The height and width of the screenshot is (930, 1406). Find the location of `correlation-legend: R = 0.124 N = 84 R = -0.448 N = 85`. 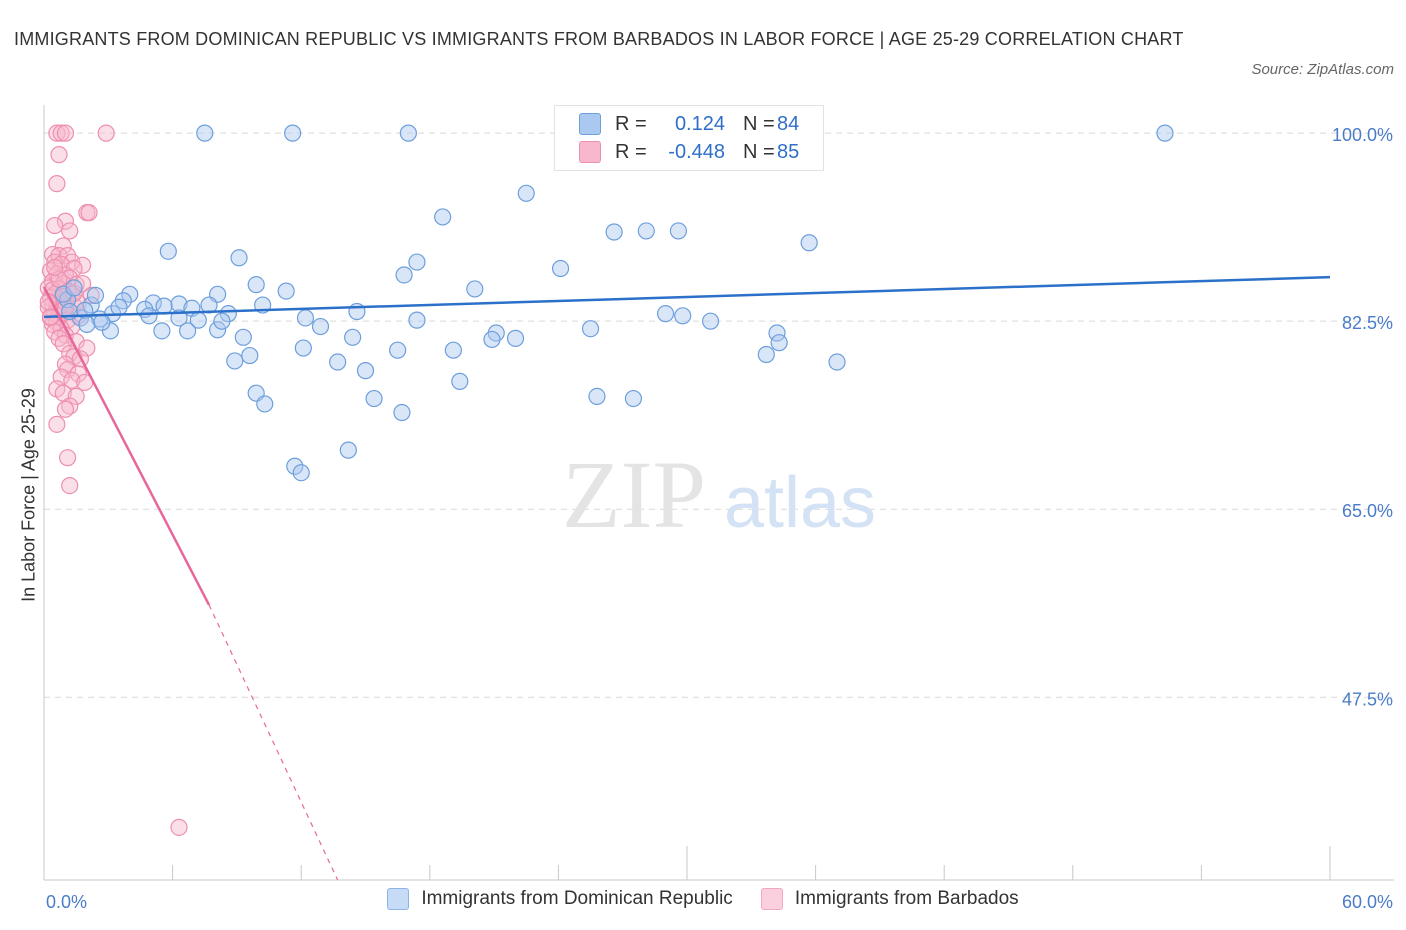

correlation-legend: R = 0.124 N = 84 R = -0.448 N = 85 is located at coordinates (689, 138).